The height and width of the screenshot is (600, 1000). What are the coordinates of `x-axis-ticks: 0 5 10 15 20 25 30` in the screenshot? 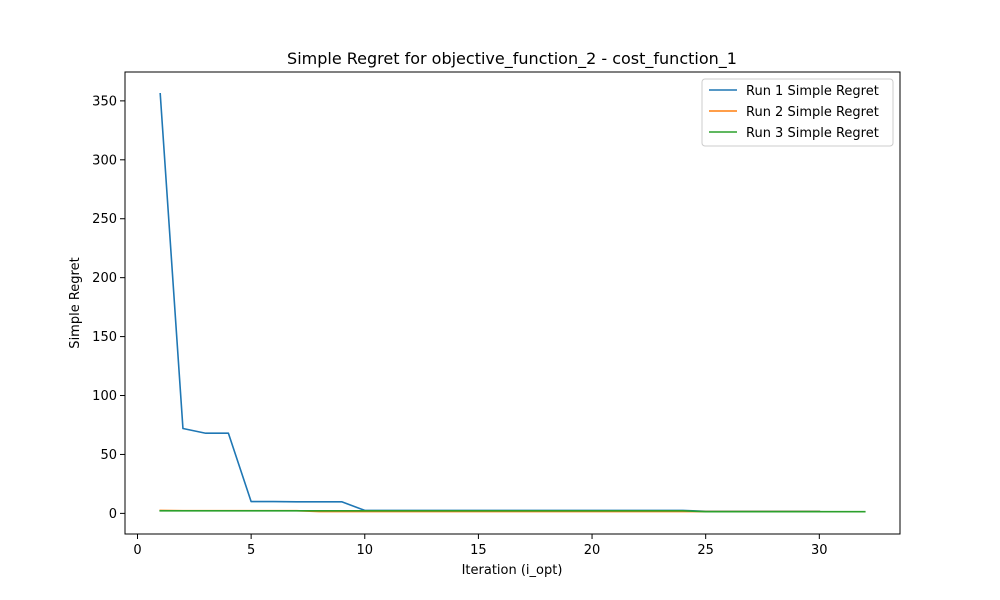 It's located at (480, 546).